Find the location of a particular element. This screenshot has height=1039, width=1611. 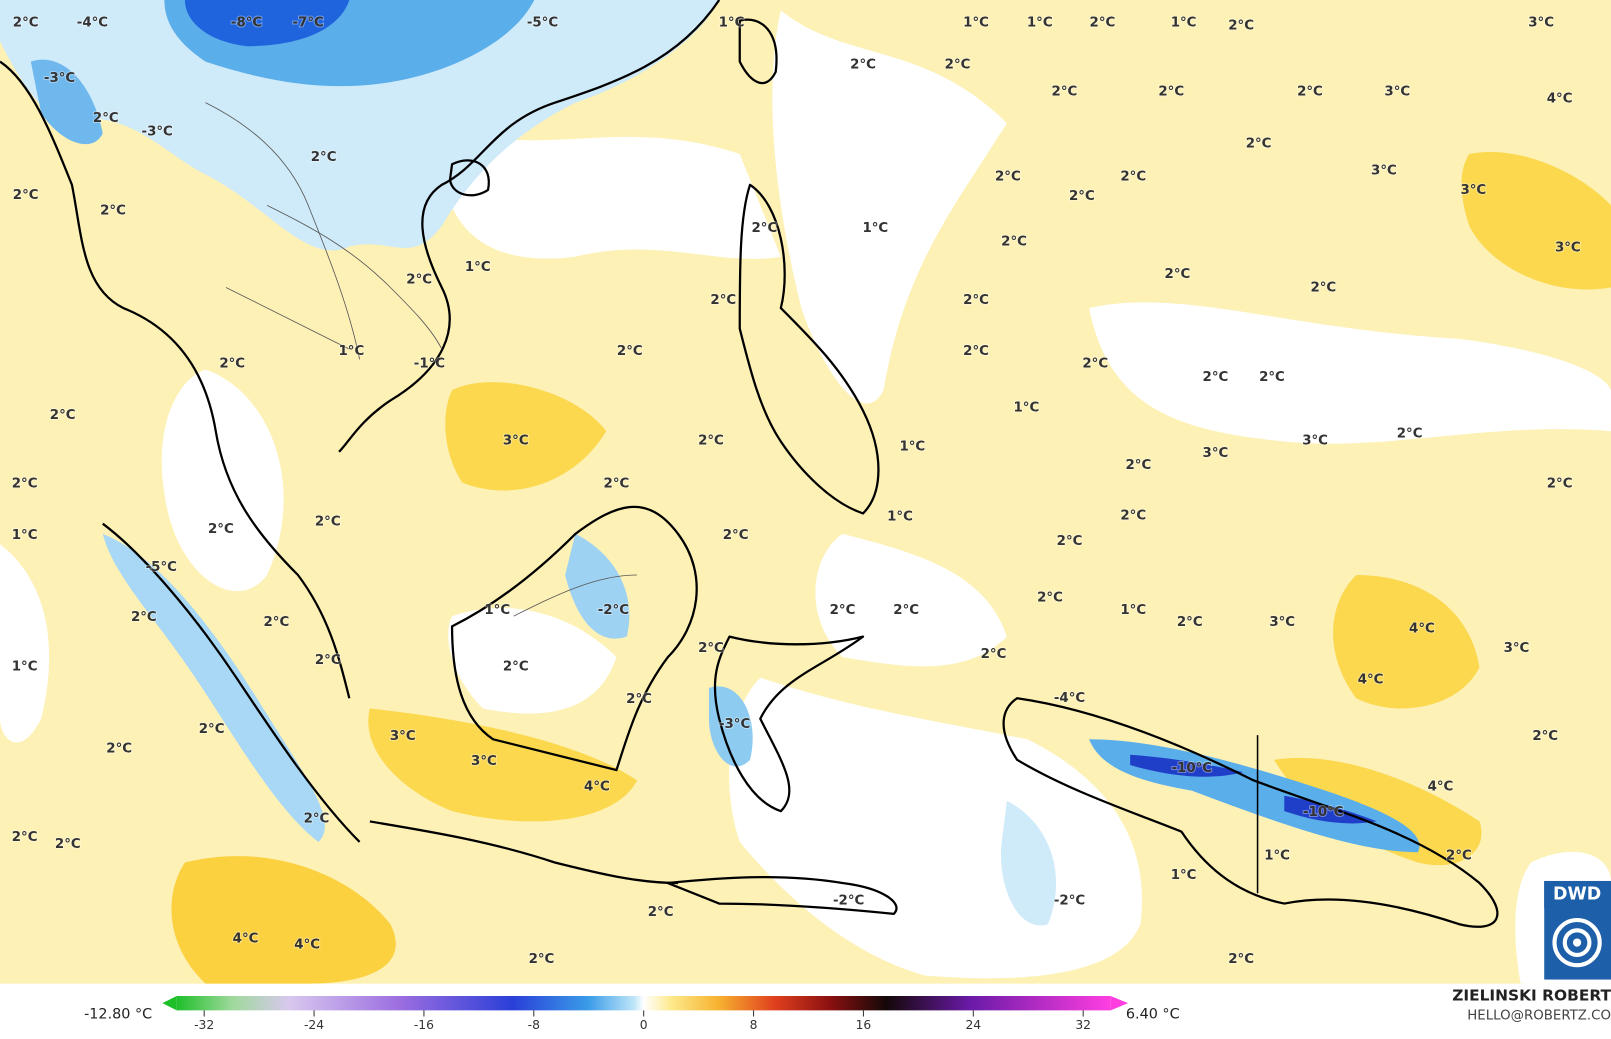

colorbar-tick-label: 16 is located at coordinates (864, 1025).